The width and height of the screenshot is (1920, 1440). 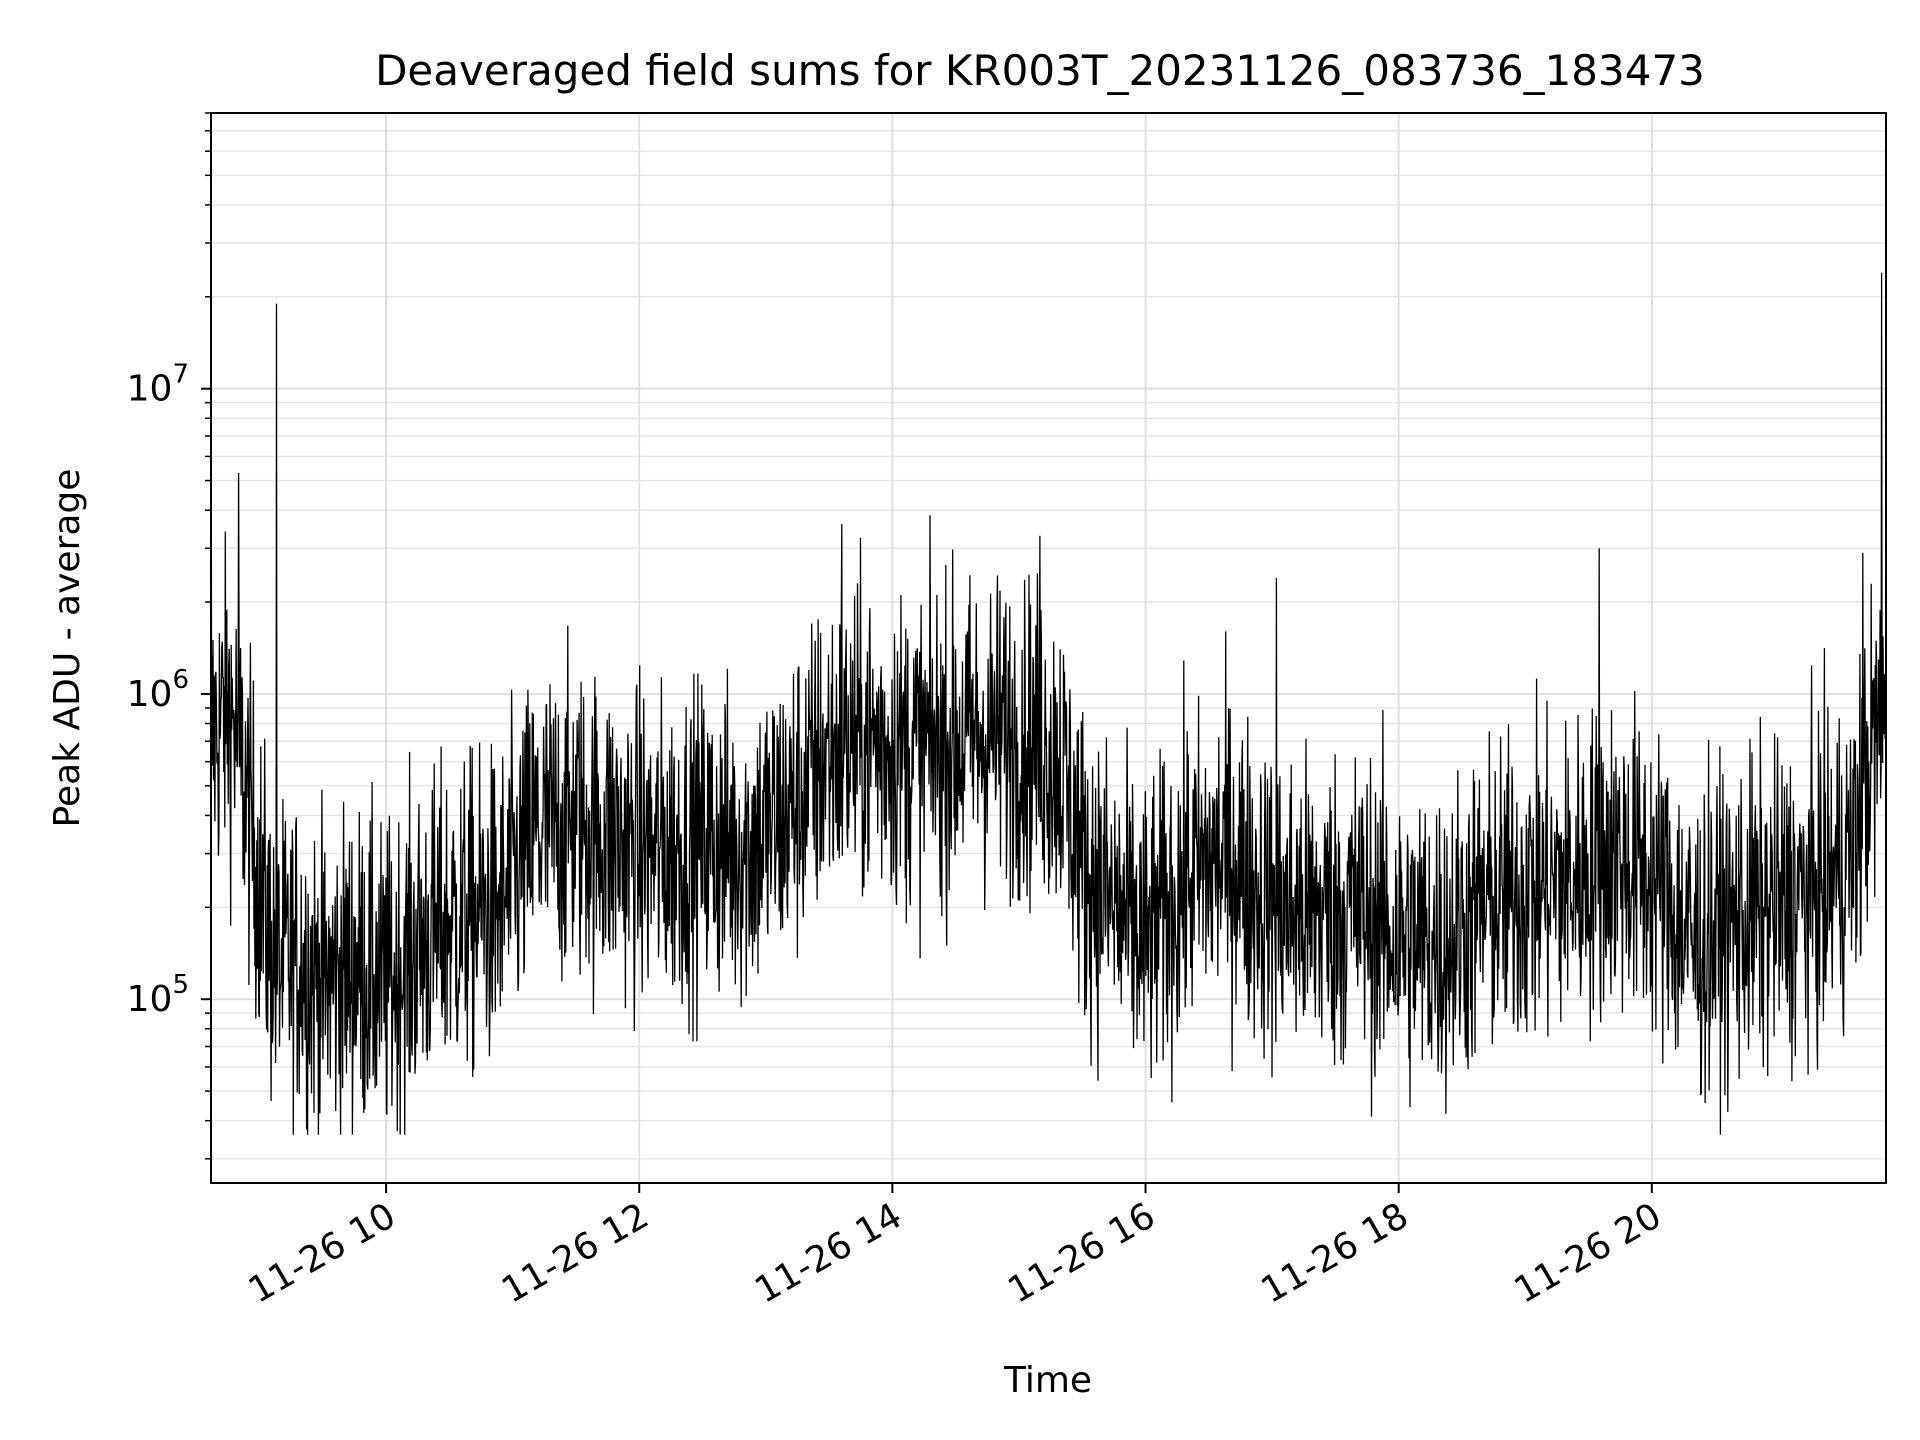 What do you see at coordinates (1047, 1380) in the screenshot?
I see `x-axis-label: Time` at bounding box center [1047, 1380].